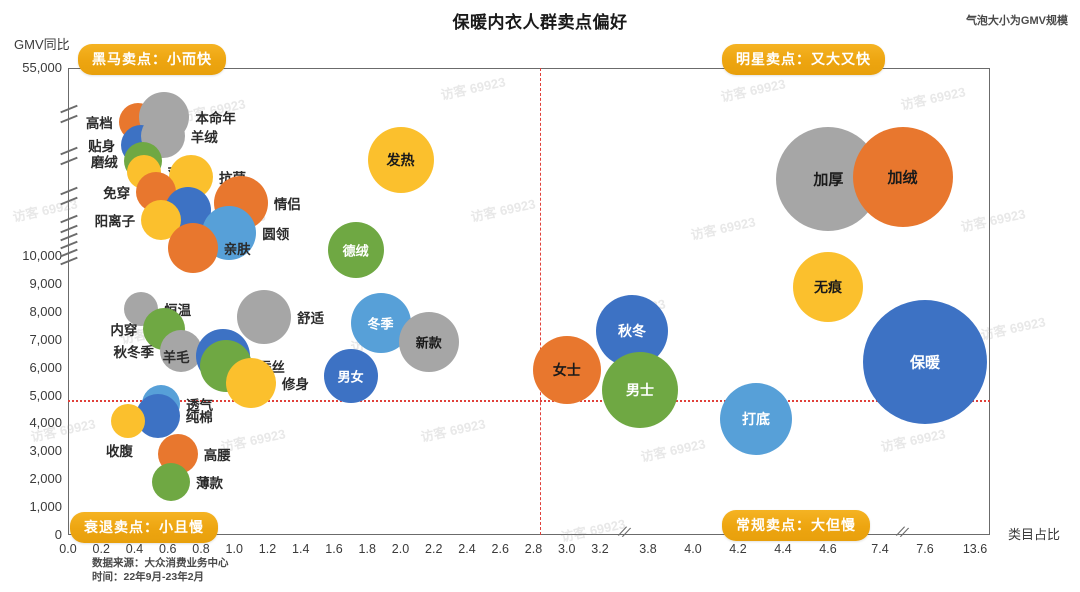 The width and height of the screenshot is (1080, 592). I want to click on bubble-label: 羊毛, so click(176, 358).